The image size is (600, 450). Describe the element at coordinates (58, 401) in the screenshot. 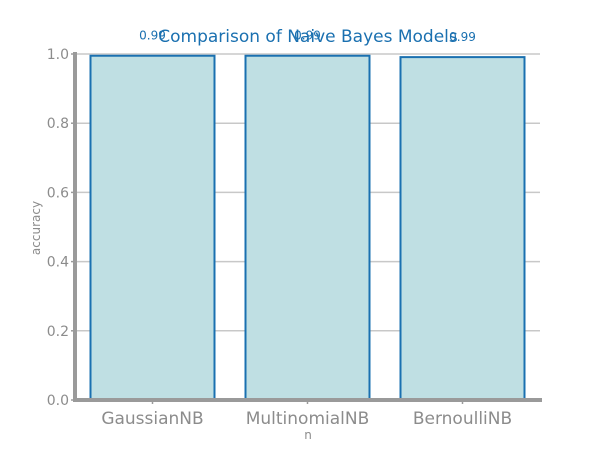

I see `y-tick-label: 0.0` at that location.